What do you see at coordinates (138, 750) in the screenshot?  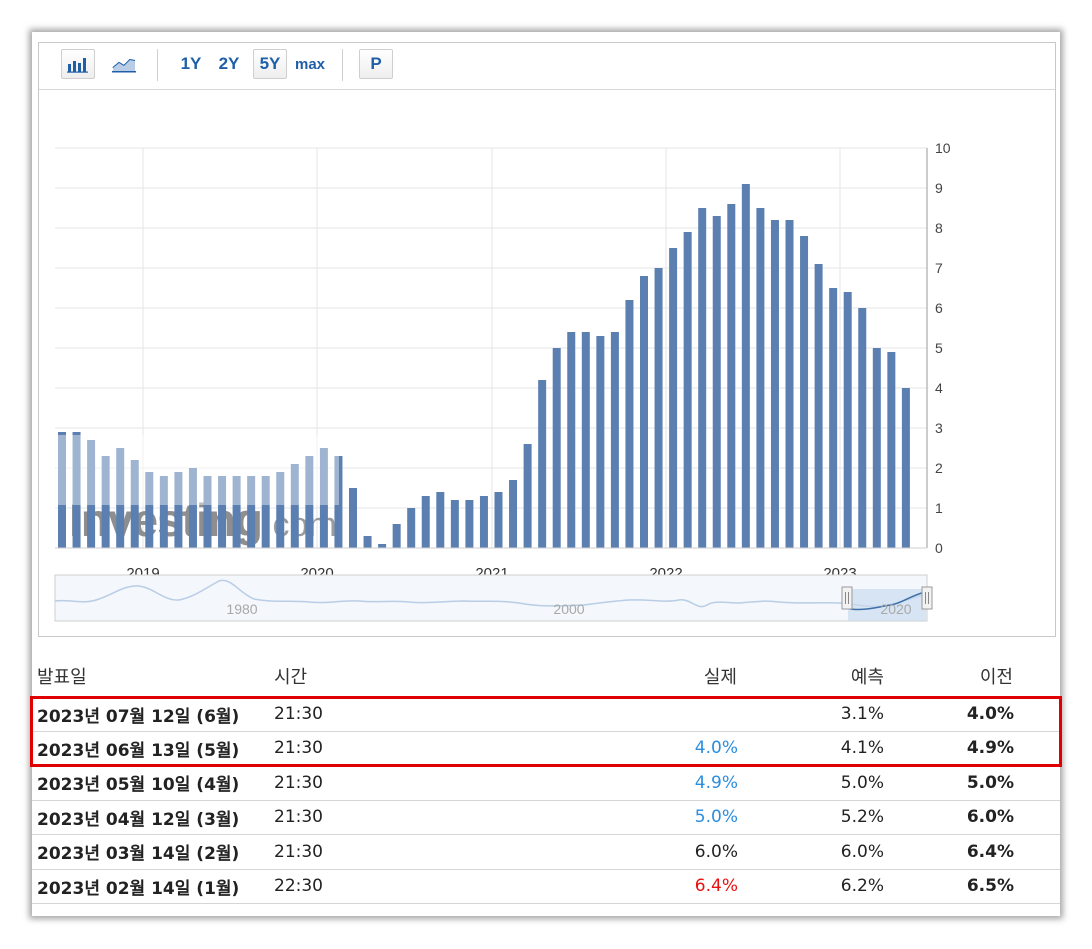 I see `date-cell: 2023년 06월 13일 (5월)` at bounding box center [138, 750].